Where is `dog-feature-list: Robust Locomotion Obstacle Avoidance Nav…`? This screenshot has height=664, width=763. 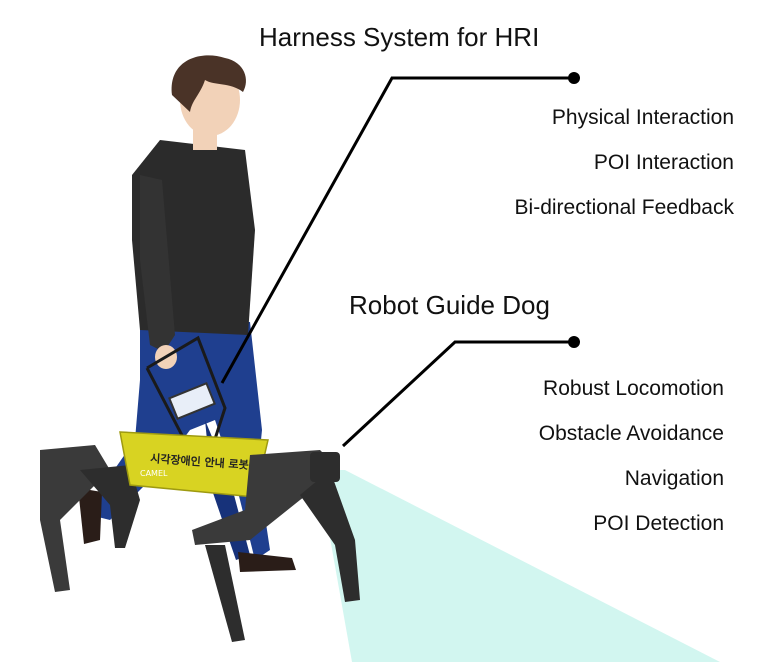 dog-feature-list: Robust Locomotion Obstacle Avoidance Nav… is located at coordinates (631, 465).